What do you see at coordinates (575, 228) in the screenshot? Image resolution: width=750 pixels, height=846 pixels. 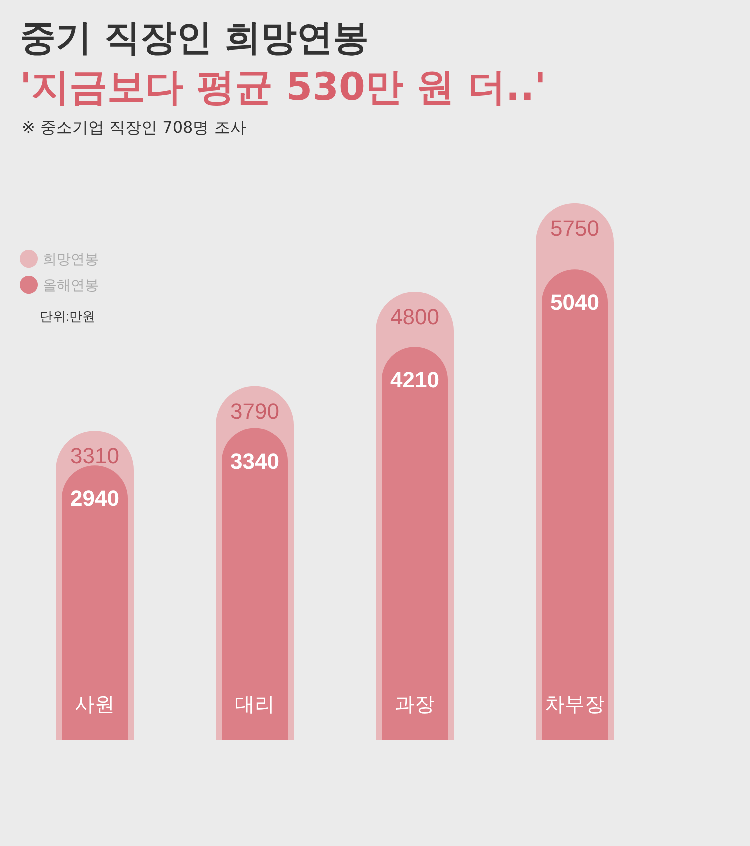 I see `data-label: 5750` at bounding box center [575, 228].